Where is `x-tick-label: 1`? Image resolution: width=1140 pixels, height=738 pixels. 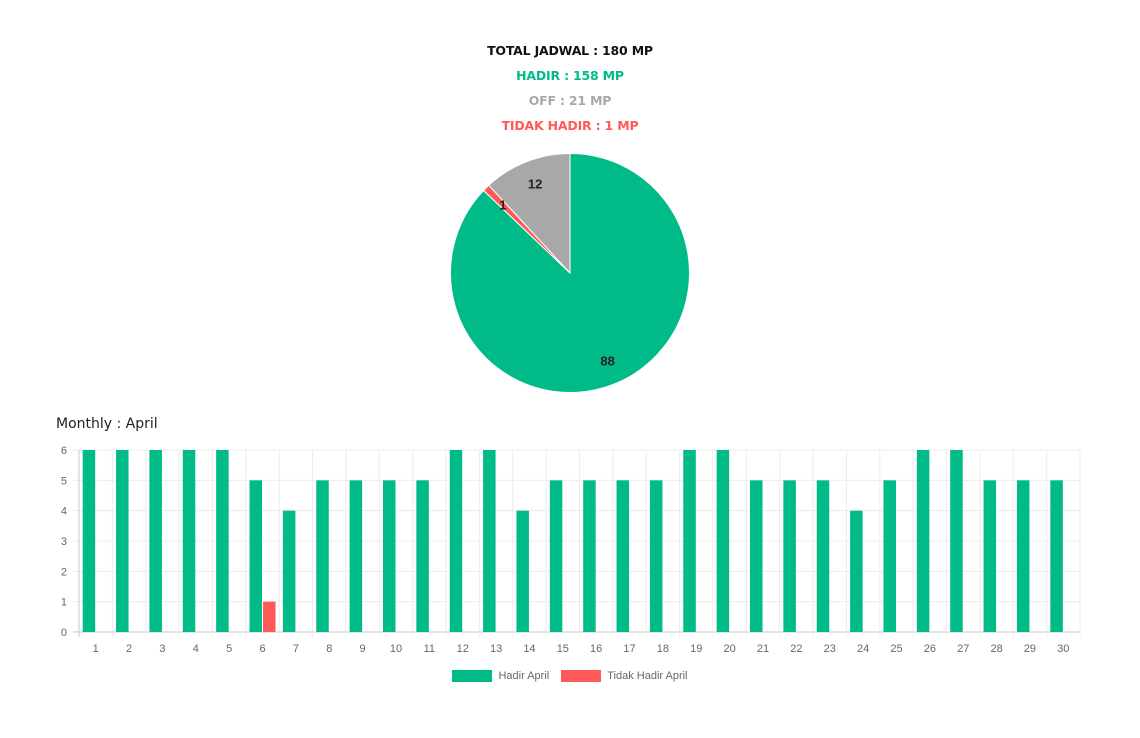 x-tick-label: 1 is located at coordinates (96, 649).